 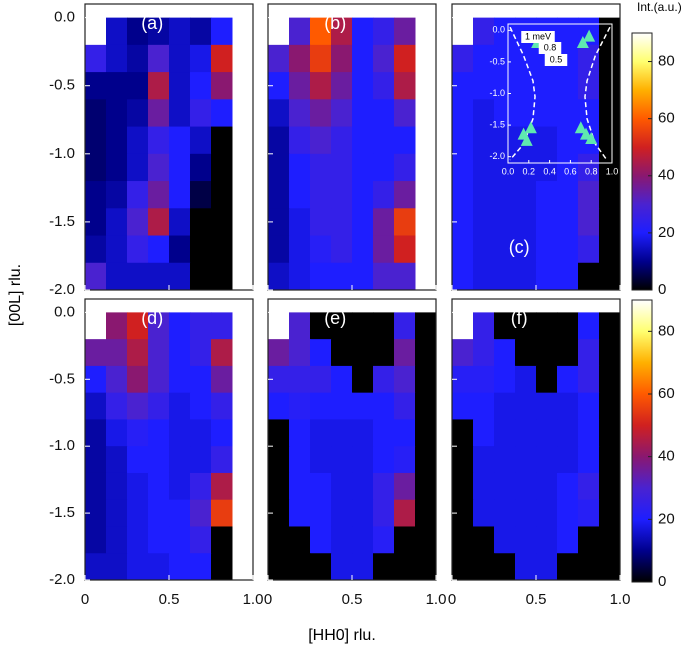 What do you see at coordinates (519, 247) in the screenshot?
I see `panel-label: (c)` at bounding box center [519, 247].